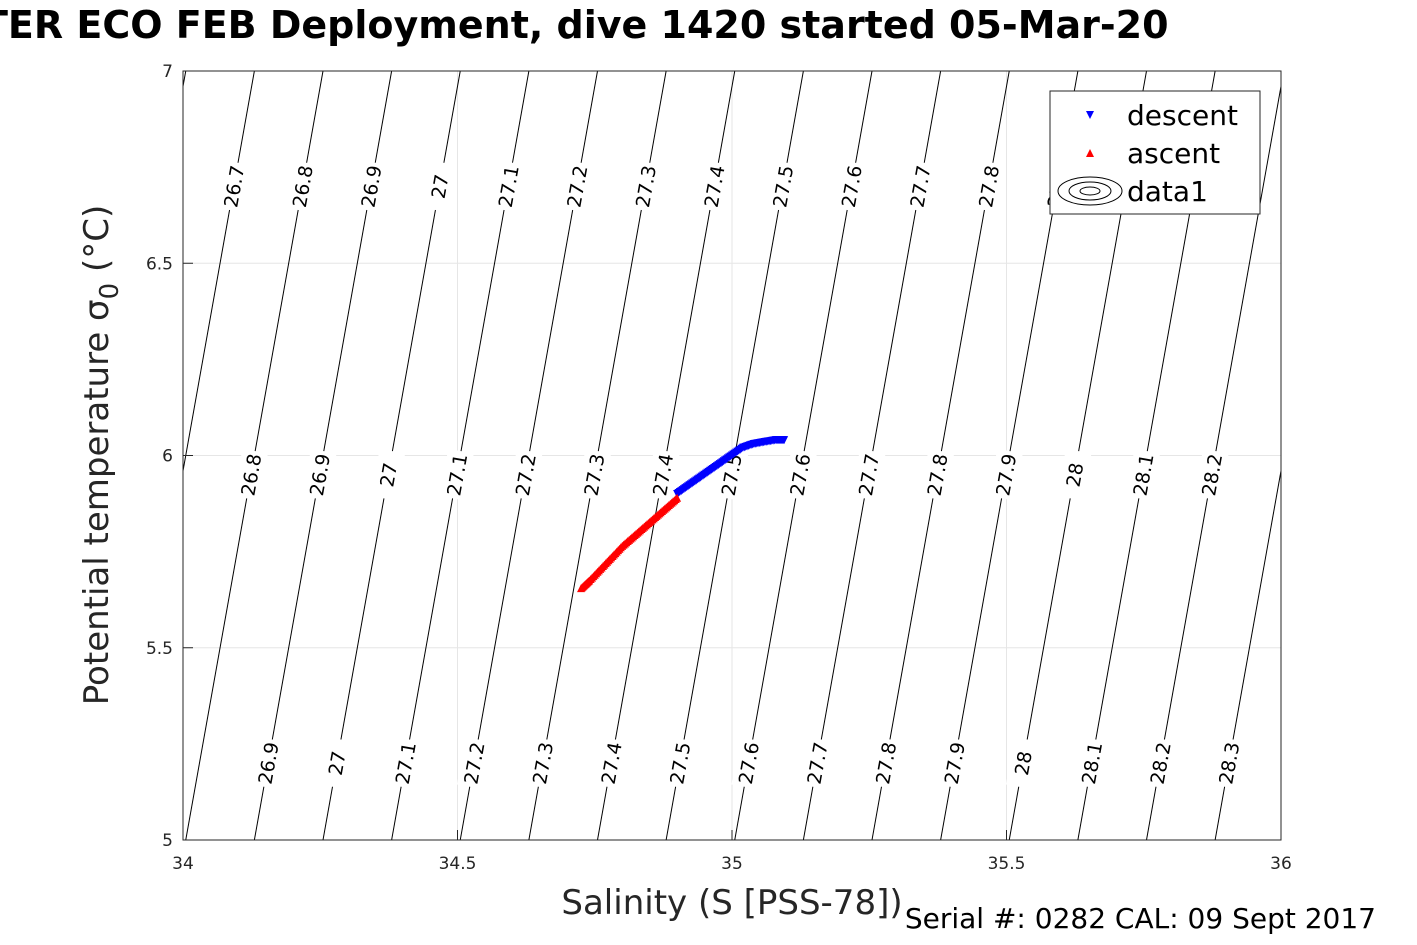 The image size is (1417, 945). I want to click on series-descent, so click(731, 467).